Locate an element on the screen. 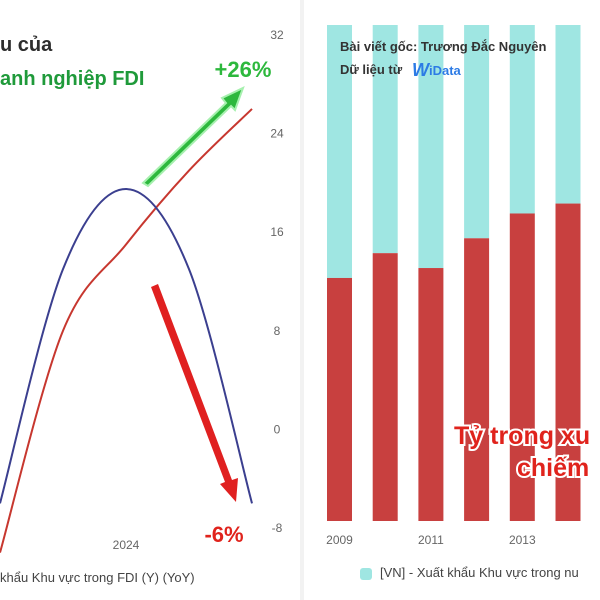 The image size is (600, 600). y-tick-label: 8 is located at coordinates (277, 331).